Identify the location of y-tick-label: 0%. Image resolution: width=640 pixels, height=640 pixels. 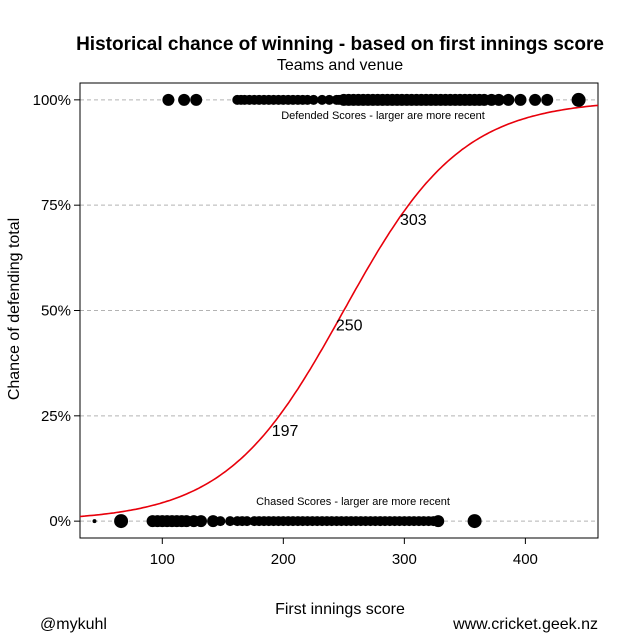
(60, 521).